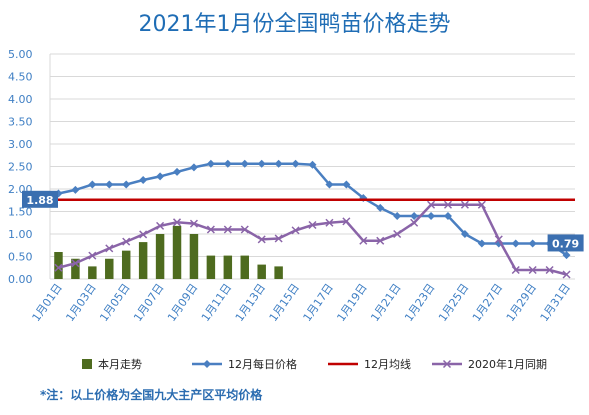  I want to click on legend-item: 本月走势, so click(112, 364).